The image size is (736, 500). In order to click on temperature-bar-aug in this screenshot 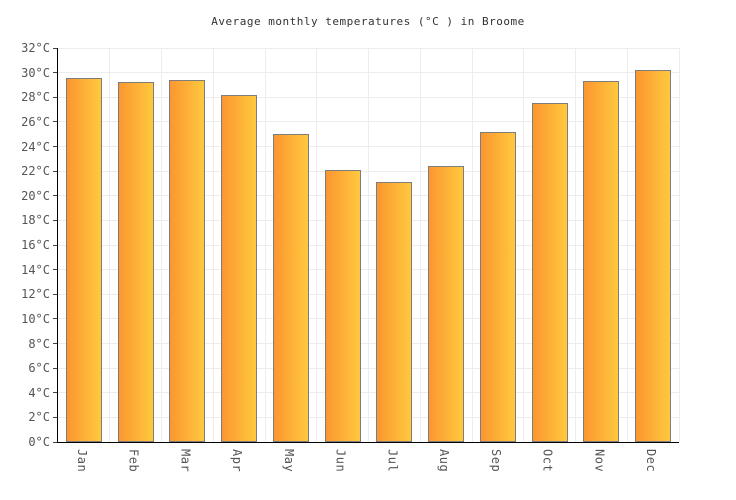, I will do `click(446, 304)`.